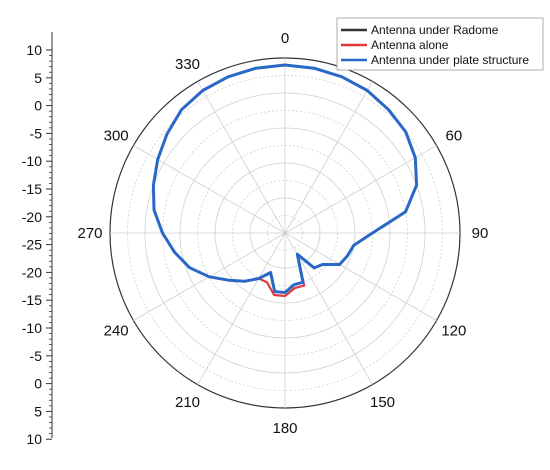 This screenshot has width=550, height=470. Describe the element at coordinates (382, 402) in the screenshot. I see `angle-tick-label: 150` at that location.